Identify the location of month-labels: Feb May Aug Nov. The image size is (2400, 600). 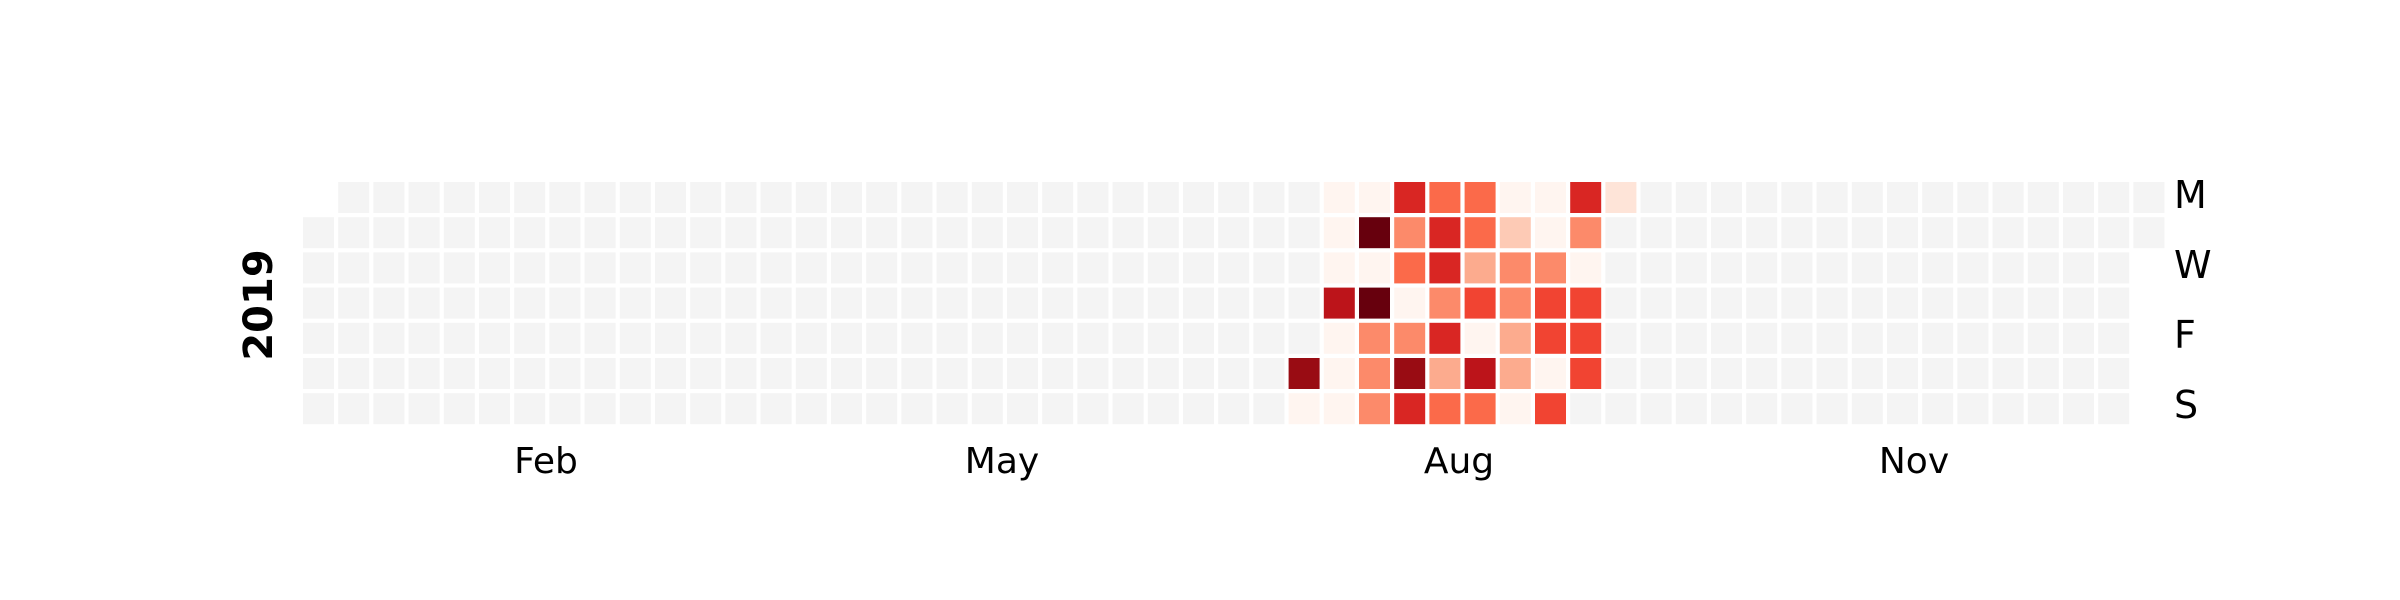
(1231, 461).